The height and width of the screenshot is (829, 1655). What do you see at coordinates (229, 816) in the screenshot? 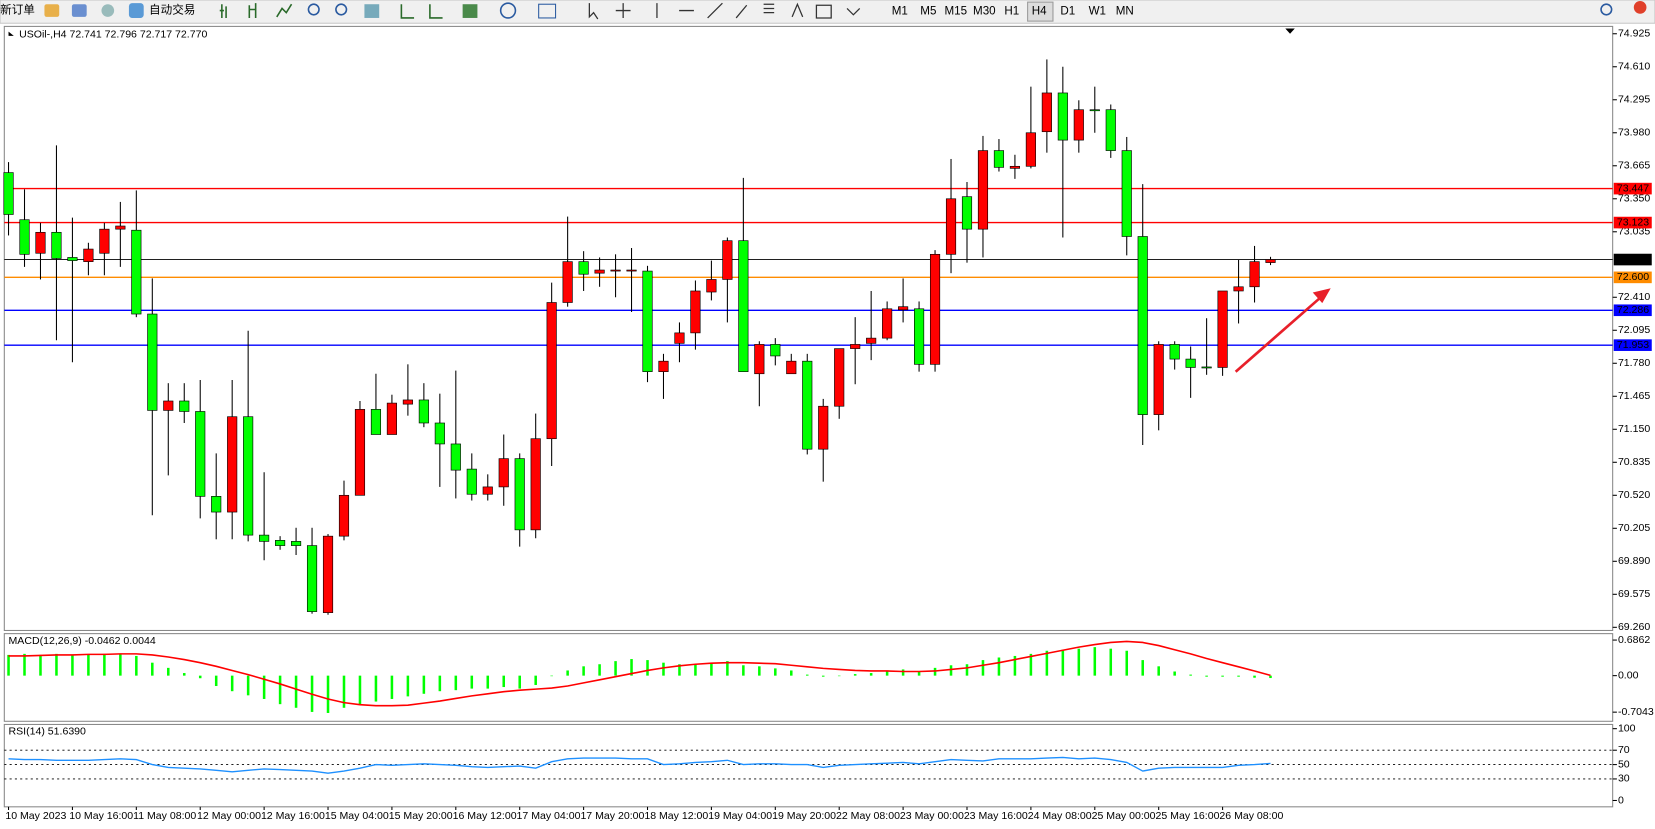
I see `x-tick-label: 12 May 00:00` at bounding box center [229, 816].